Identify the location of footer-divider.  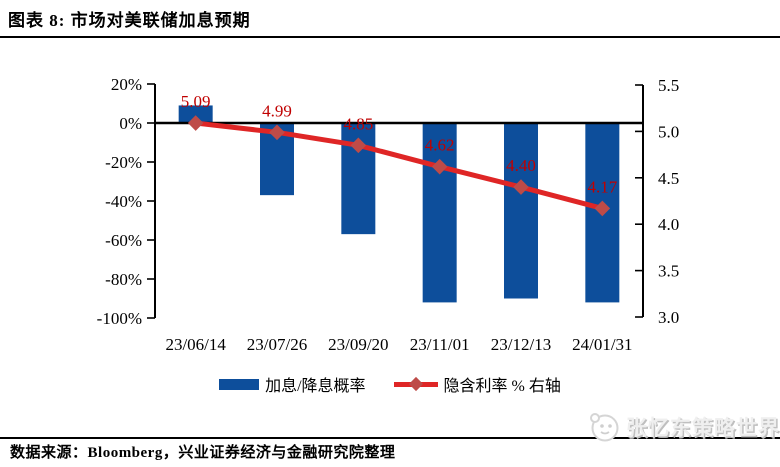
(390, 438).